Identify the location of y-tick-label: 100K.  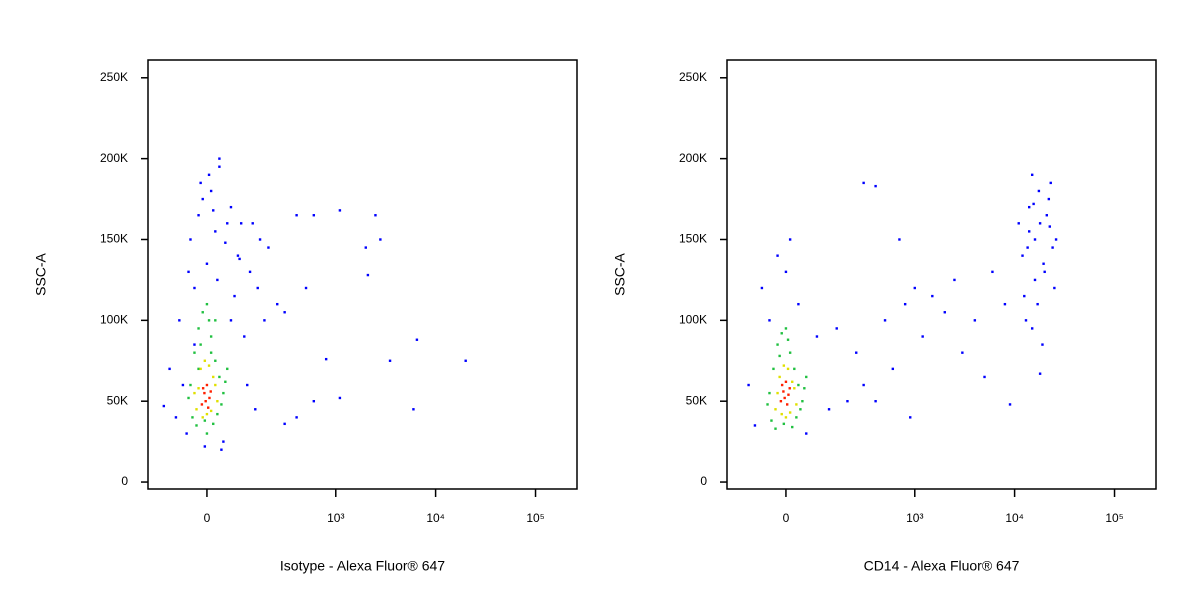
(693, 320).